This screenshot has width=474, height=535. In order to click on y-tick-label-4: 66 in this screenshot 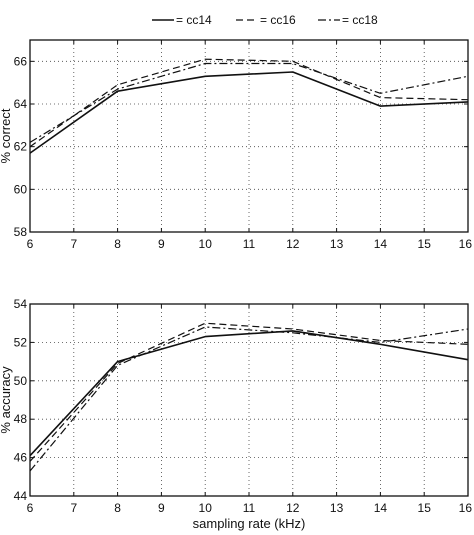, I will do `click(21, 61)`.